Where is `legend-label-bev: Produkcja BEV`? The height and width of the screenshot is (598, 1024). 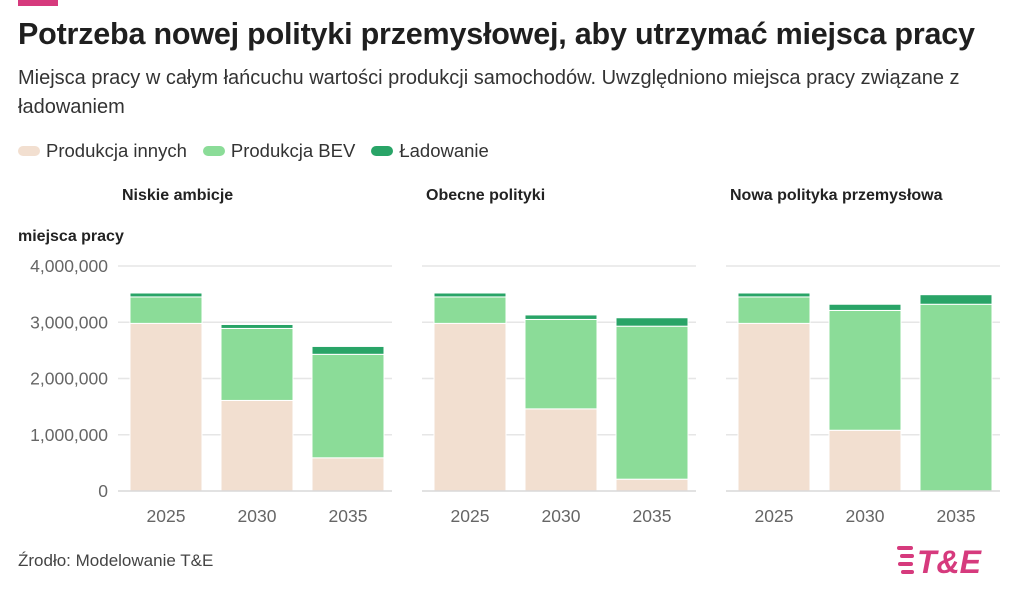 legend-label-bev: Produkcja BEV is located at coordinates (293, 150).